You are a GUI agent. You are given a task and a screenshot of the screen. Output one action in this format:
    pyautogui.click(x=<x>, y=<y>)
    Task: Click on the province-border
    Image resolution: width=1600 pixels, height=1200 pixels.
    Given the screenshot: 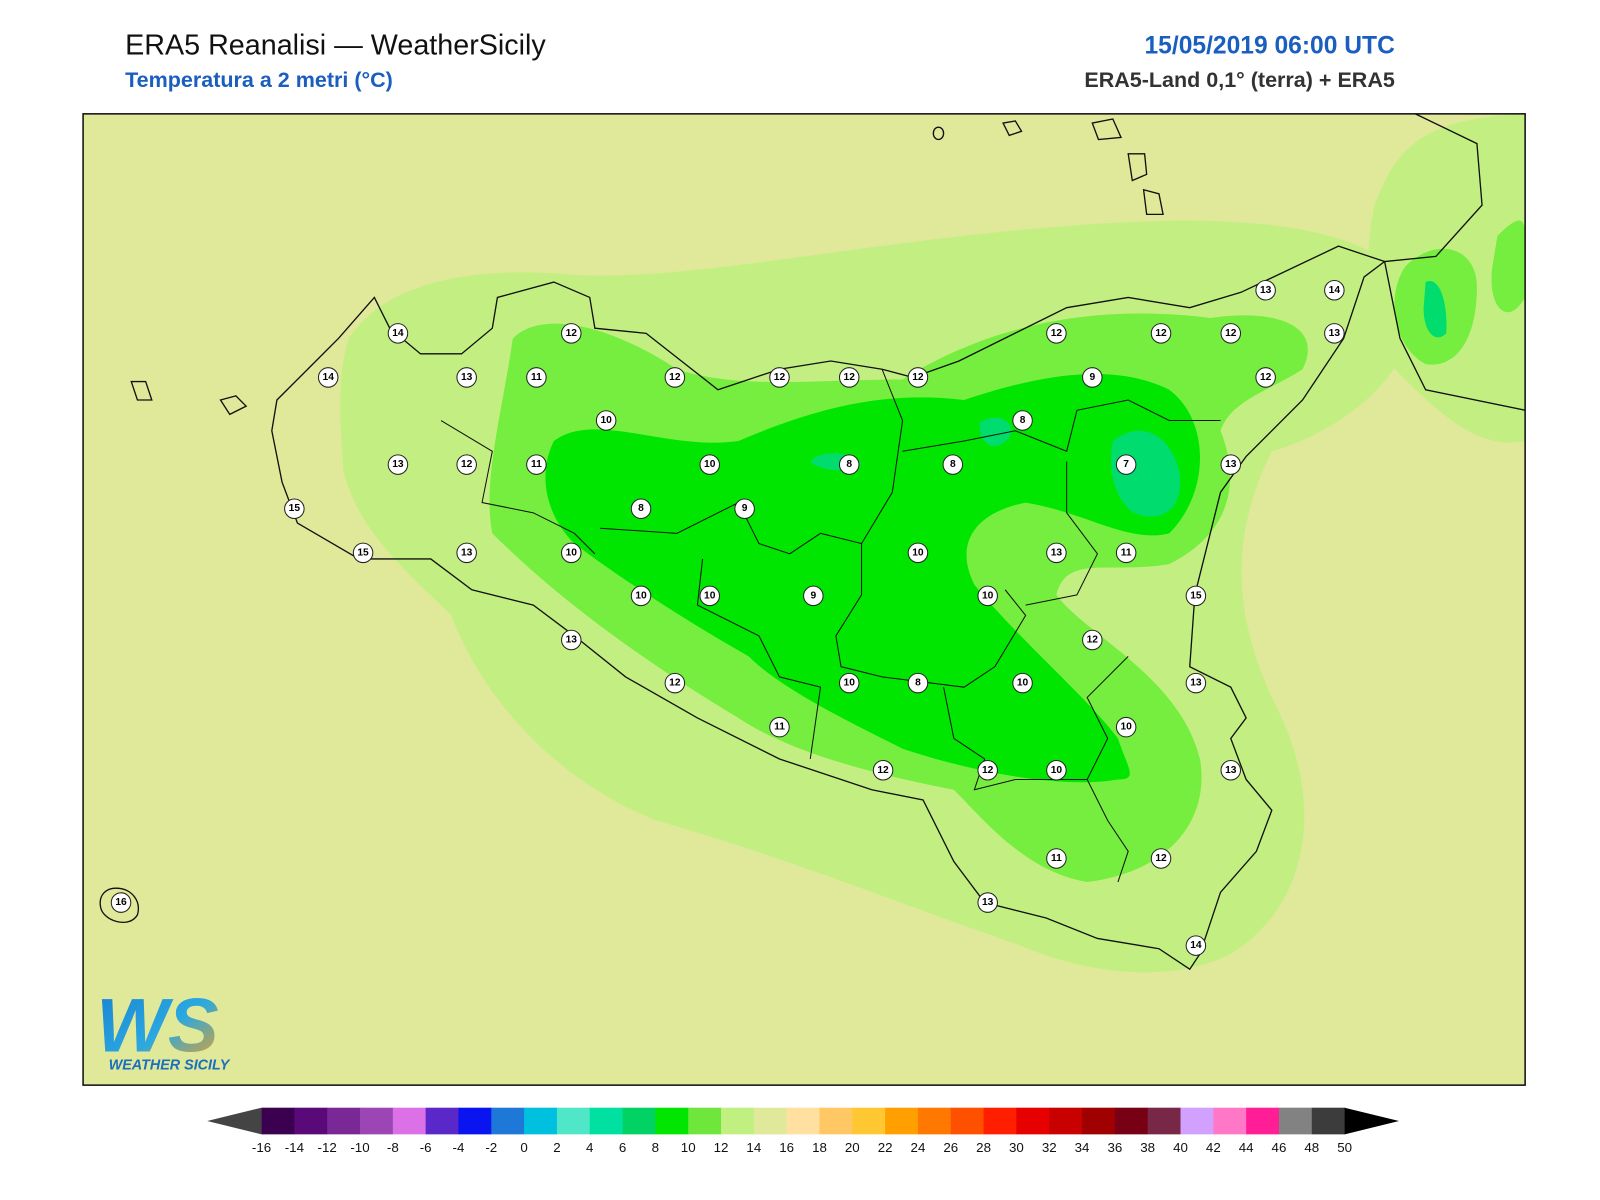 What is the action you would take?
    pyautogui.click(x=518, y=487)
    